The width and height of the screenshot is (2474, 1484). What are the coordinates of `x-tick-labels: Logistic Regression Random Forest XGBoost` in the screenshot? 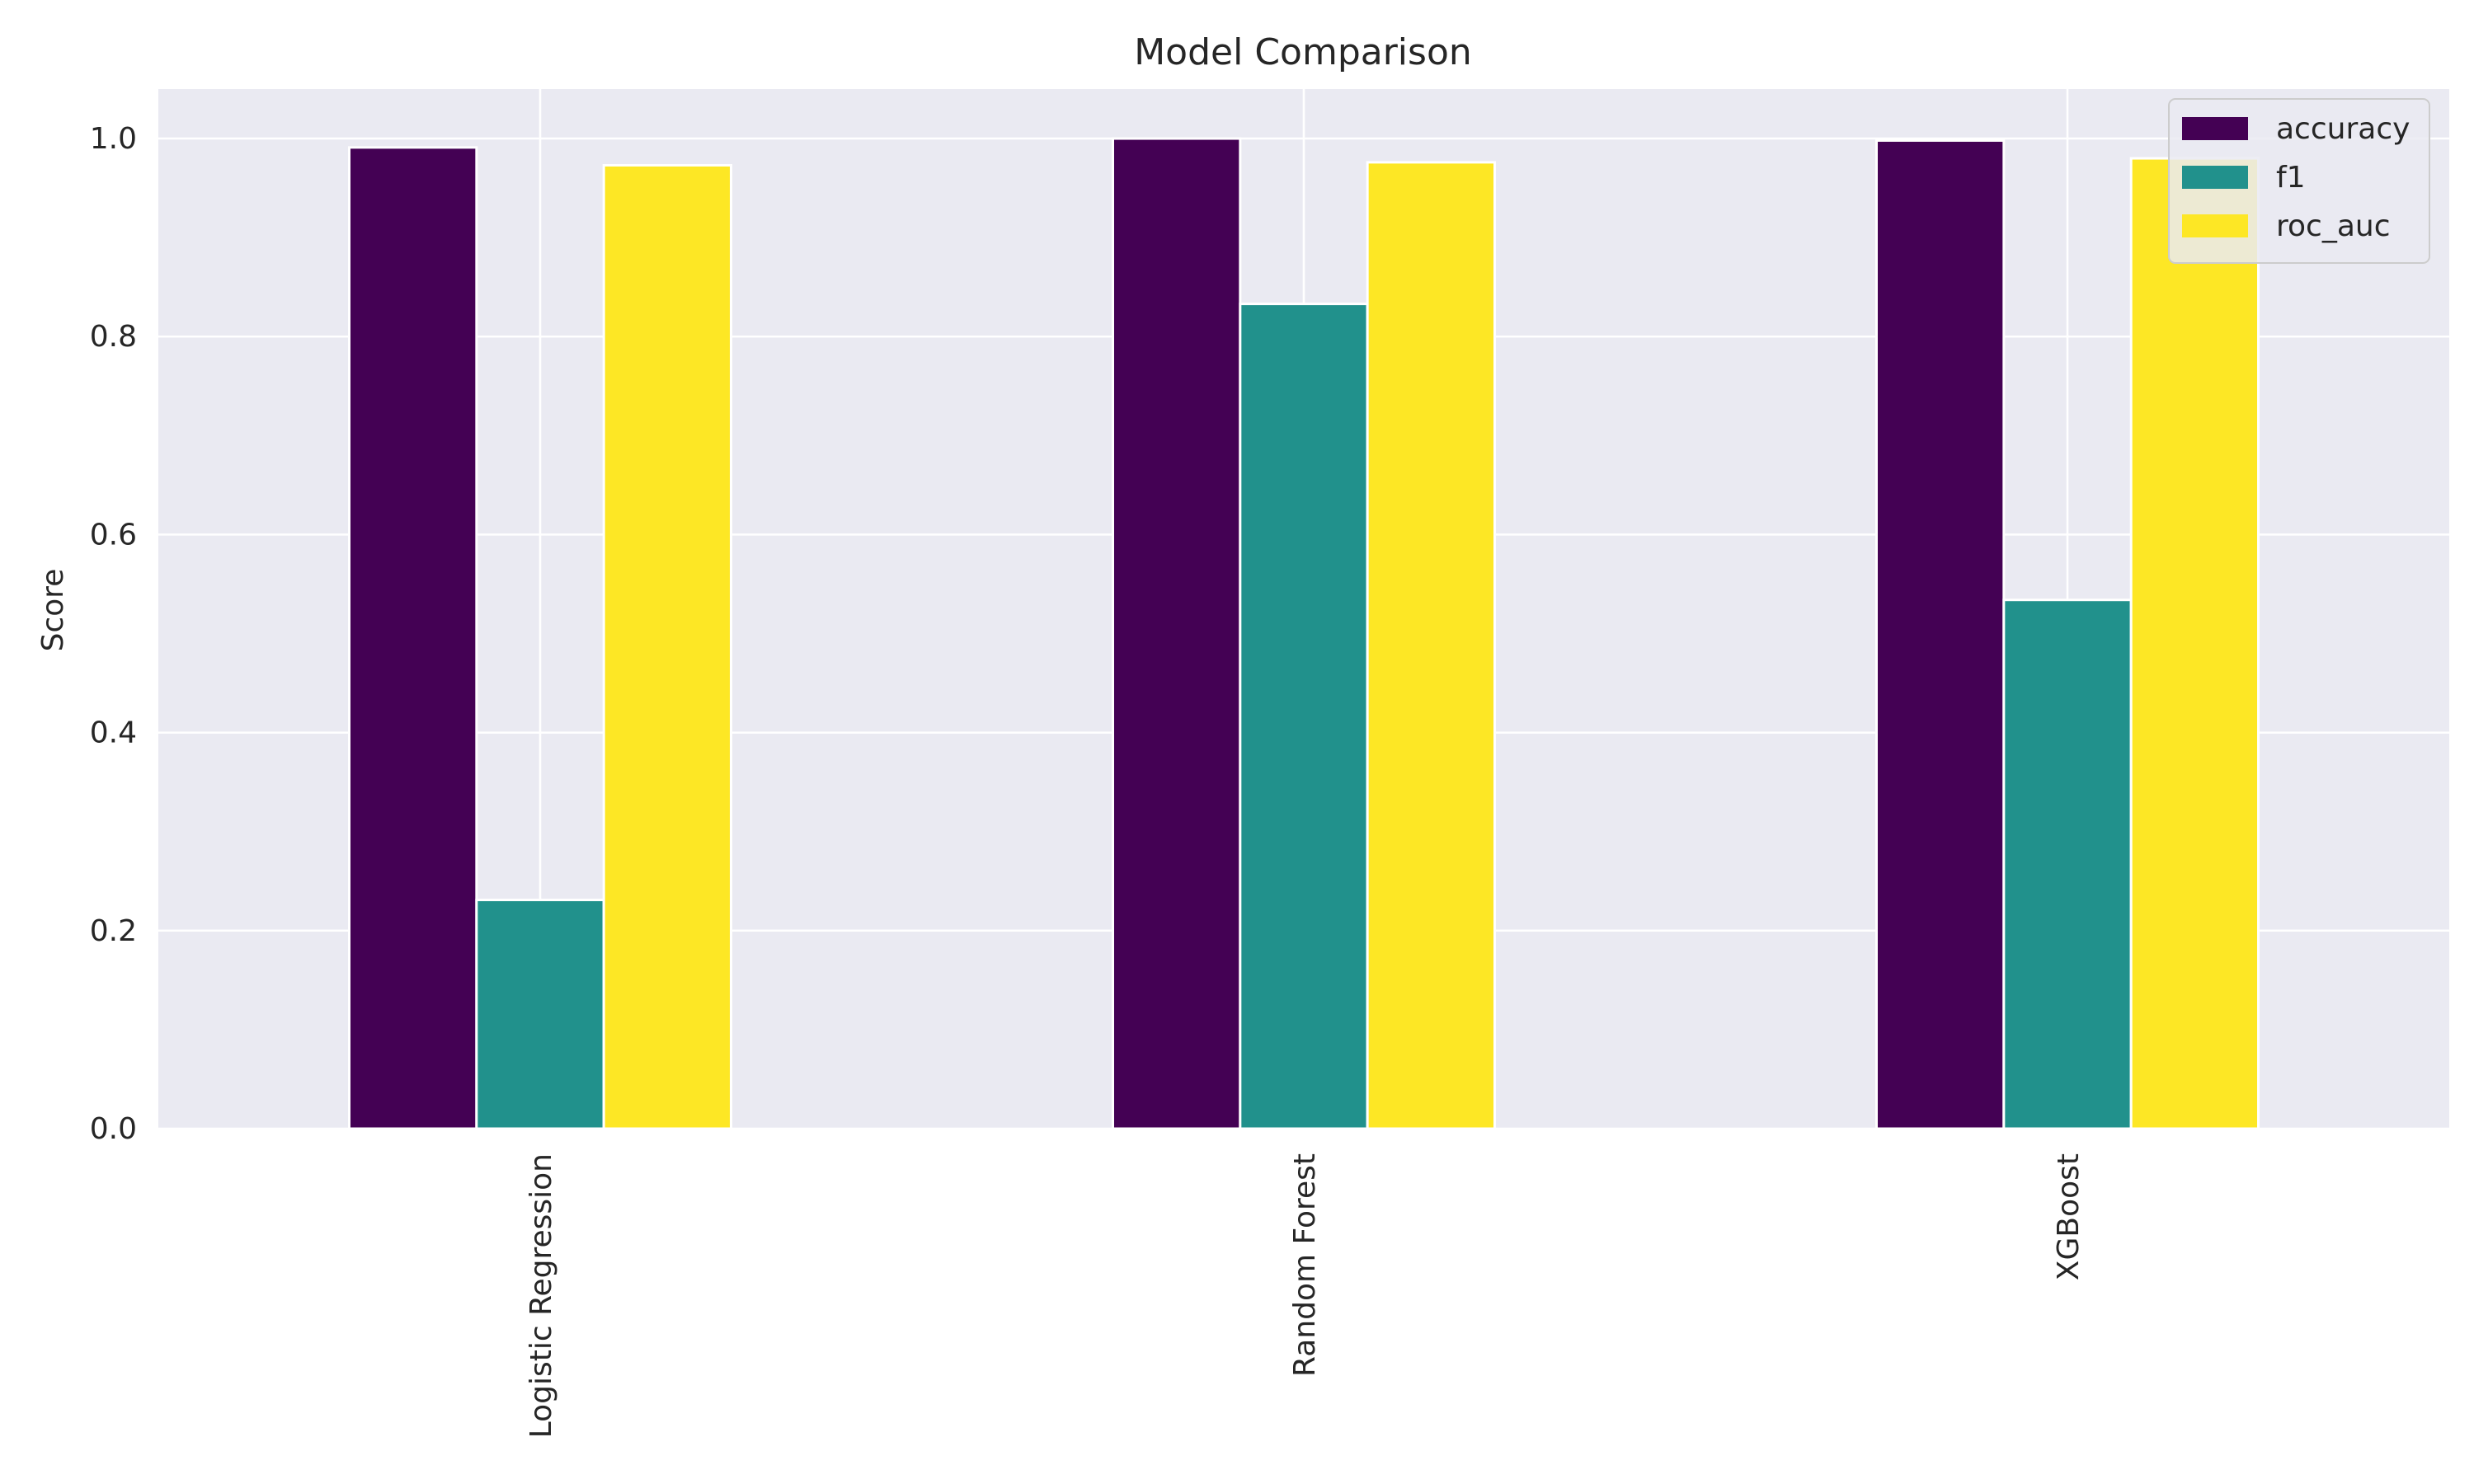 It's located at (1305, 1295).